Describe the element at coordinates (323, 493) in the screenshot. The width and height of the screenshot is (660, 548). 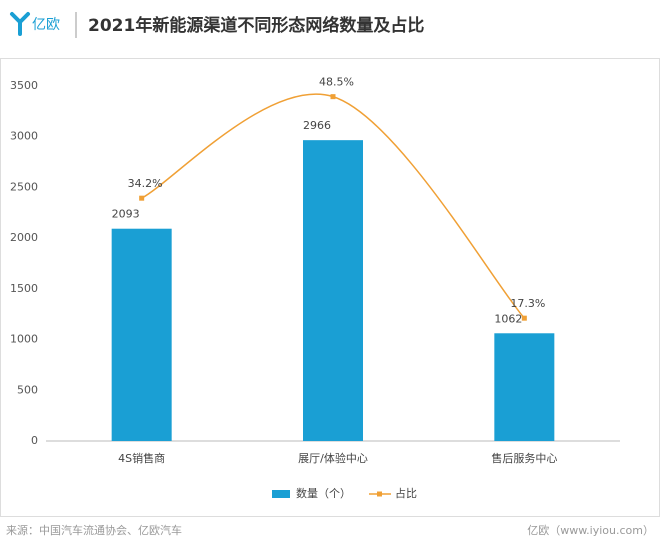
I see `legend-label: 数量（个）` at that location.